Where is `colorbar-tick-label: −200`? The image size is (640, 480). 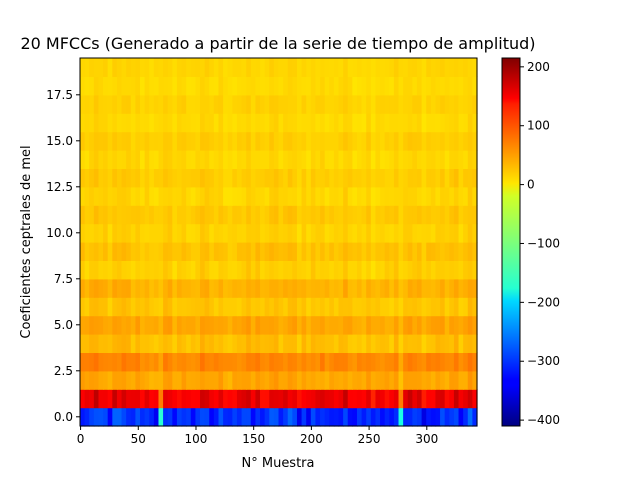 colorbar-tick-label: −200 is located at coordinates (543, 302).